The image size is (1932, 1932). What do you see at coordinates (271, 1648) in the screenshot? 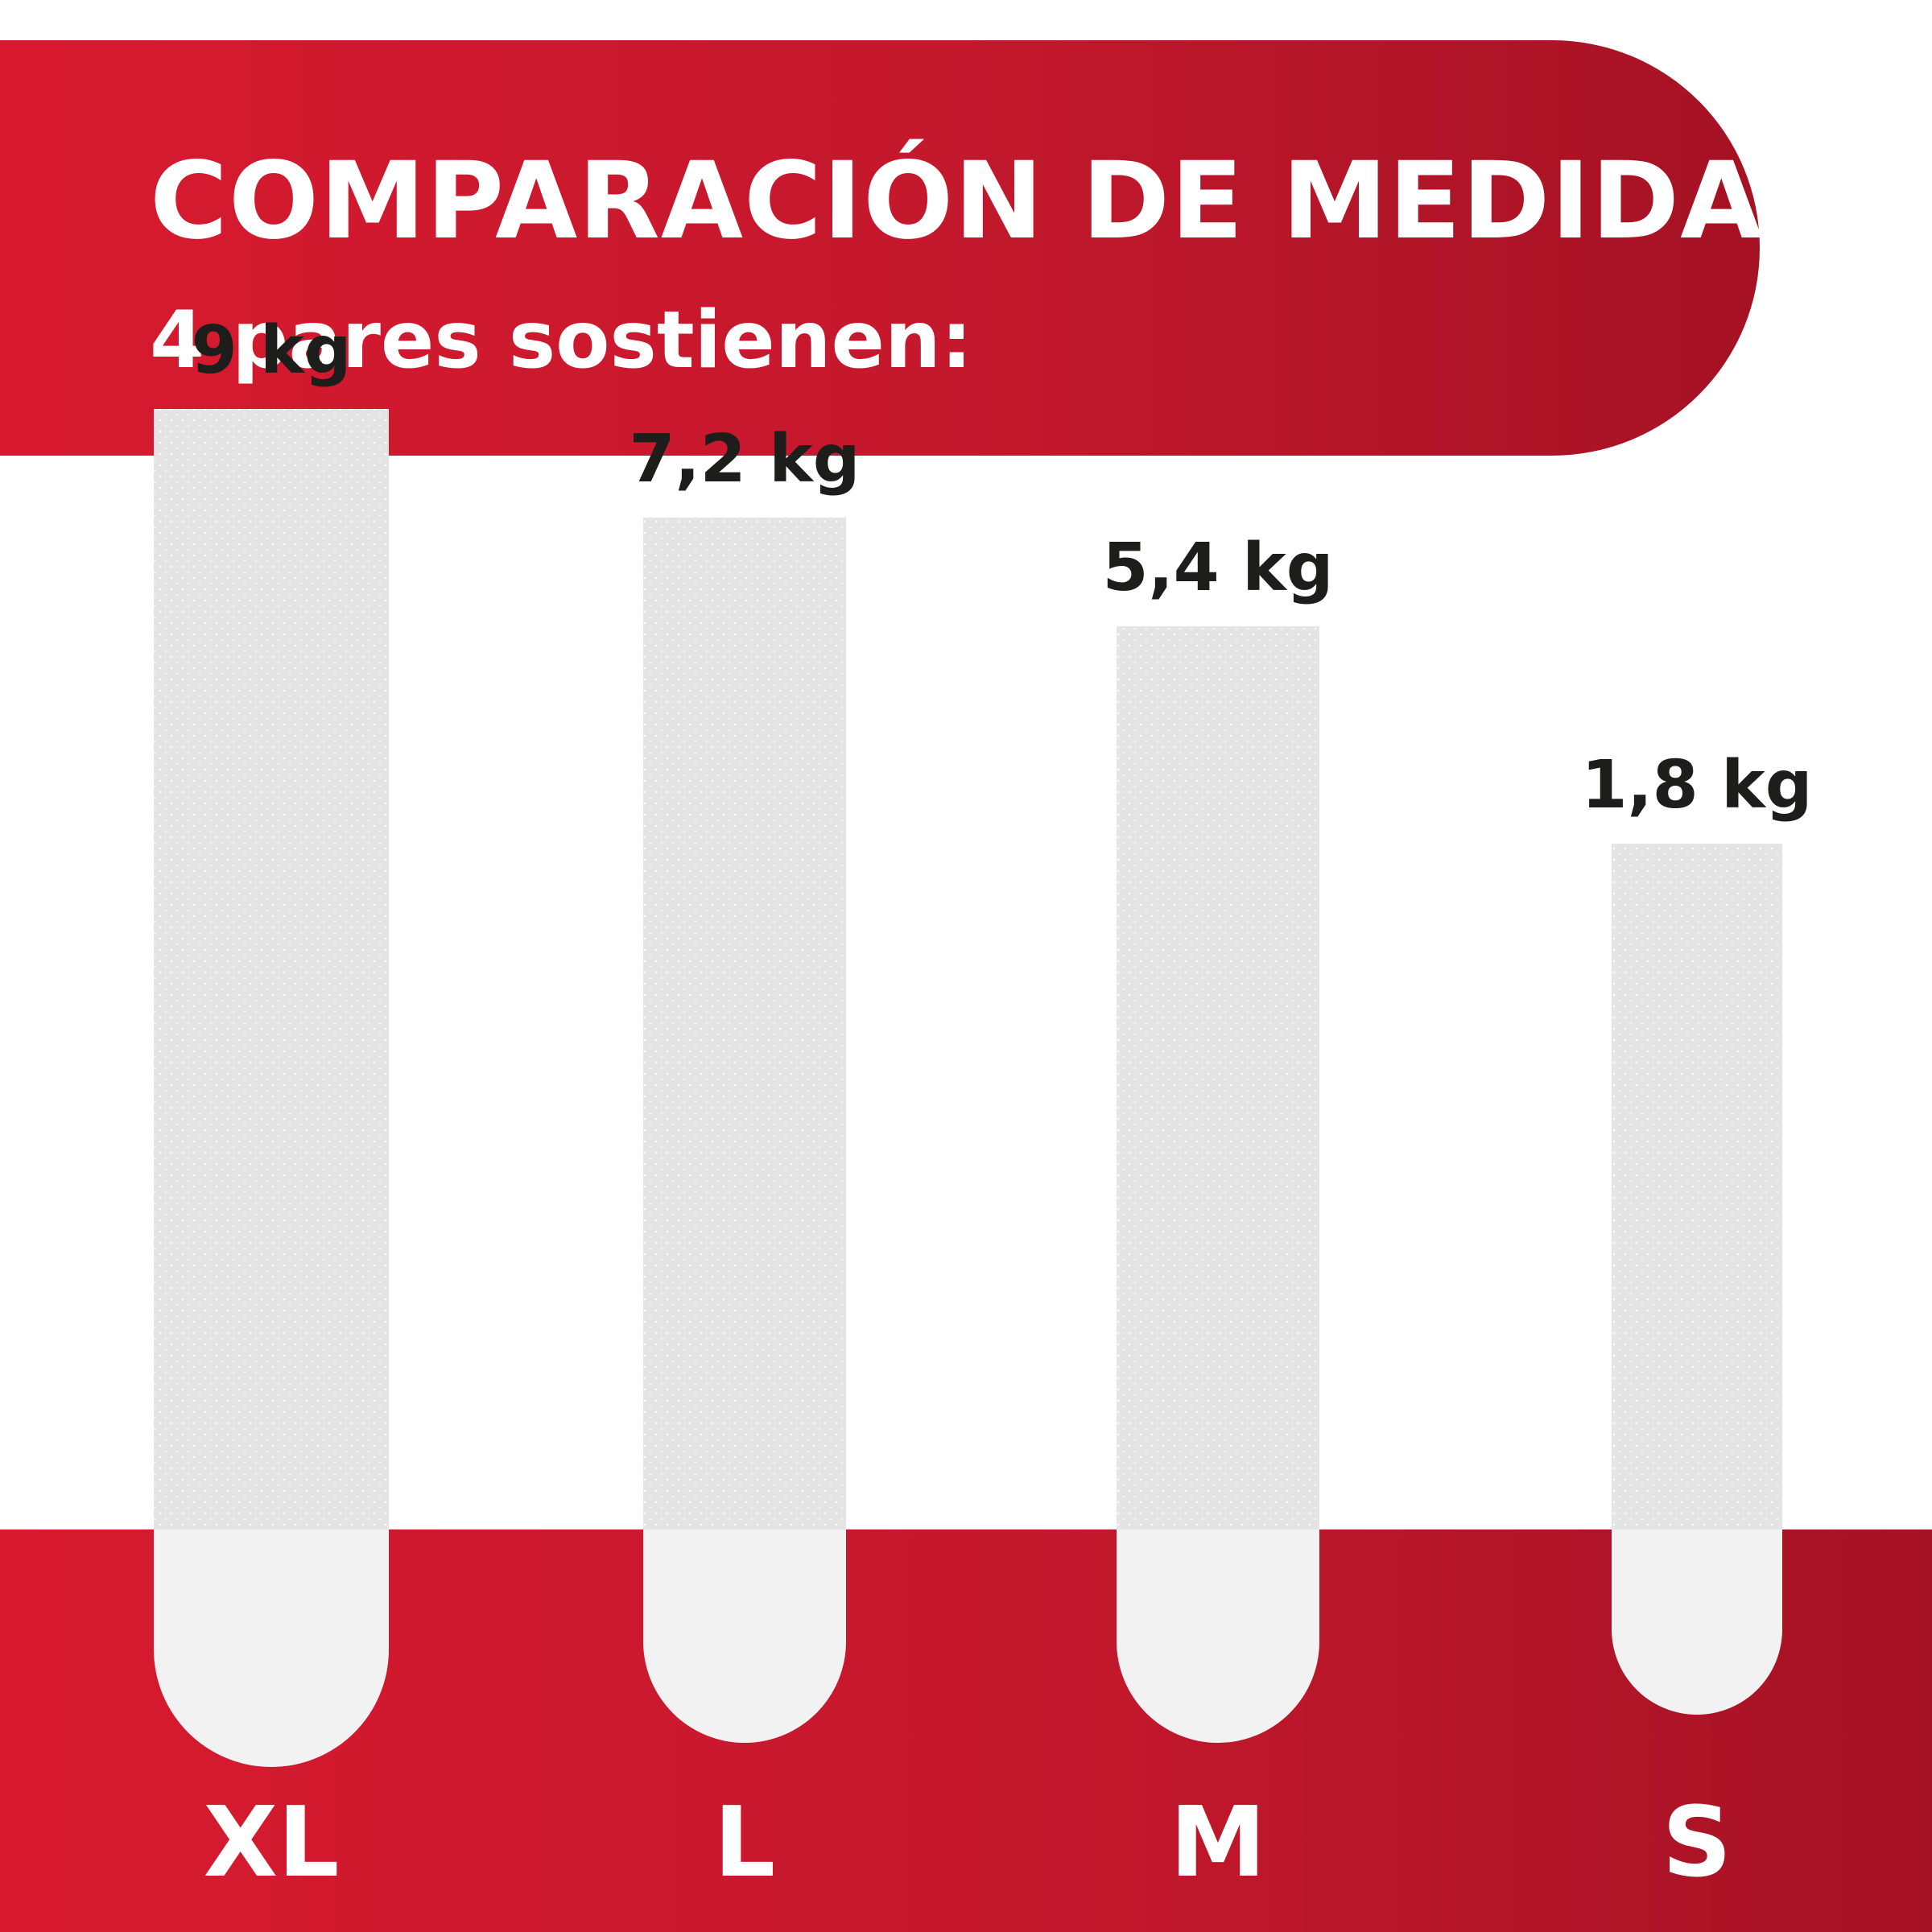
I see `bar-tab-xl` at bounding box center [271, 1648].